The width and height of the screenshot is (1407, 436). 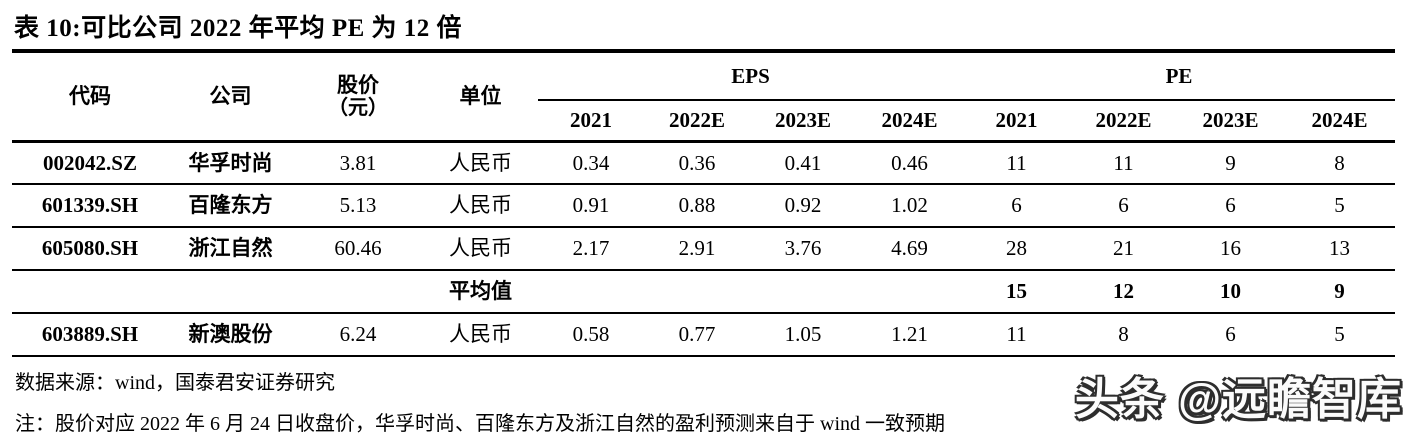 I want to click on cell-eps-2024e: 4.69, so click(x=910, y=249).